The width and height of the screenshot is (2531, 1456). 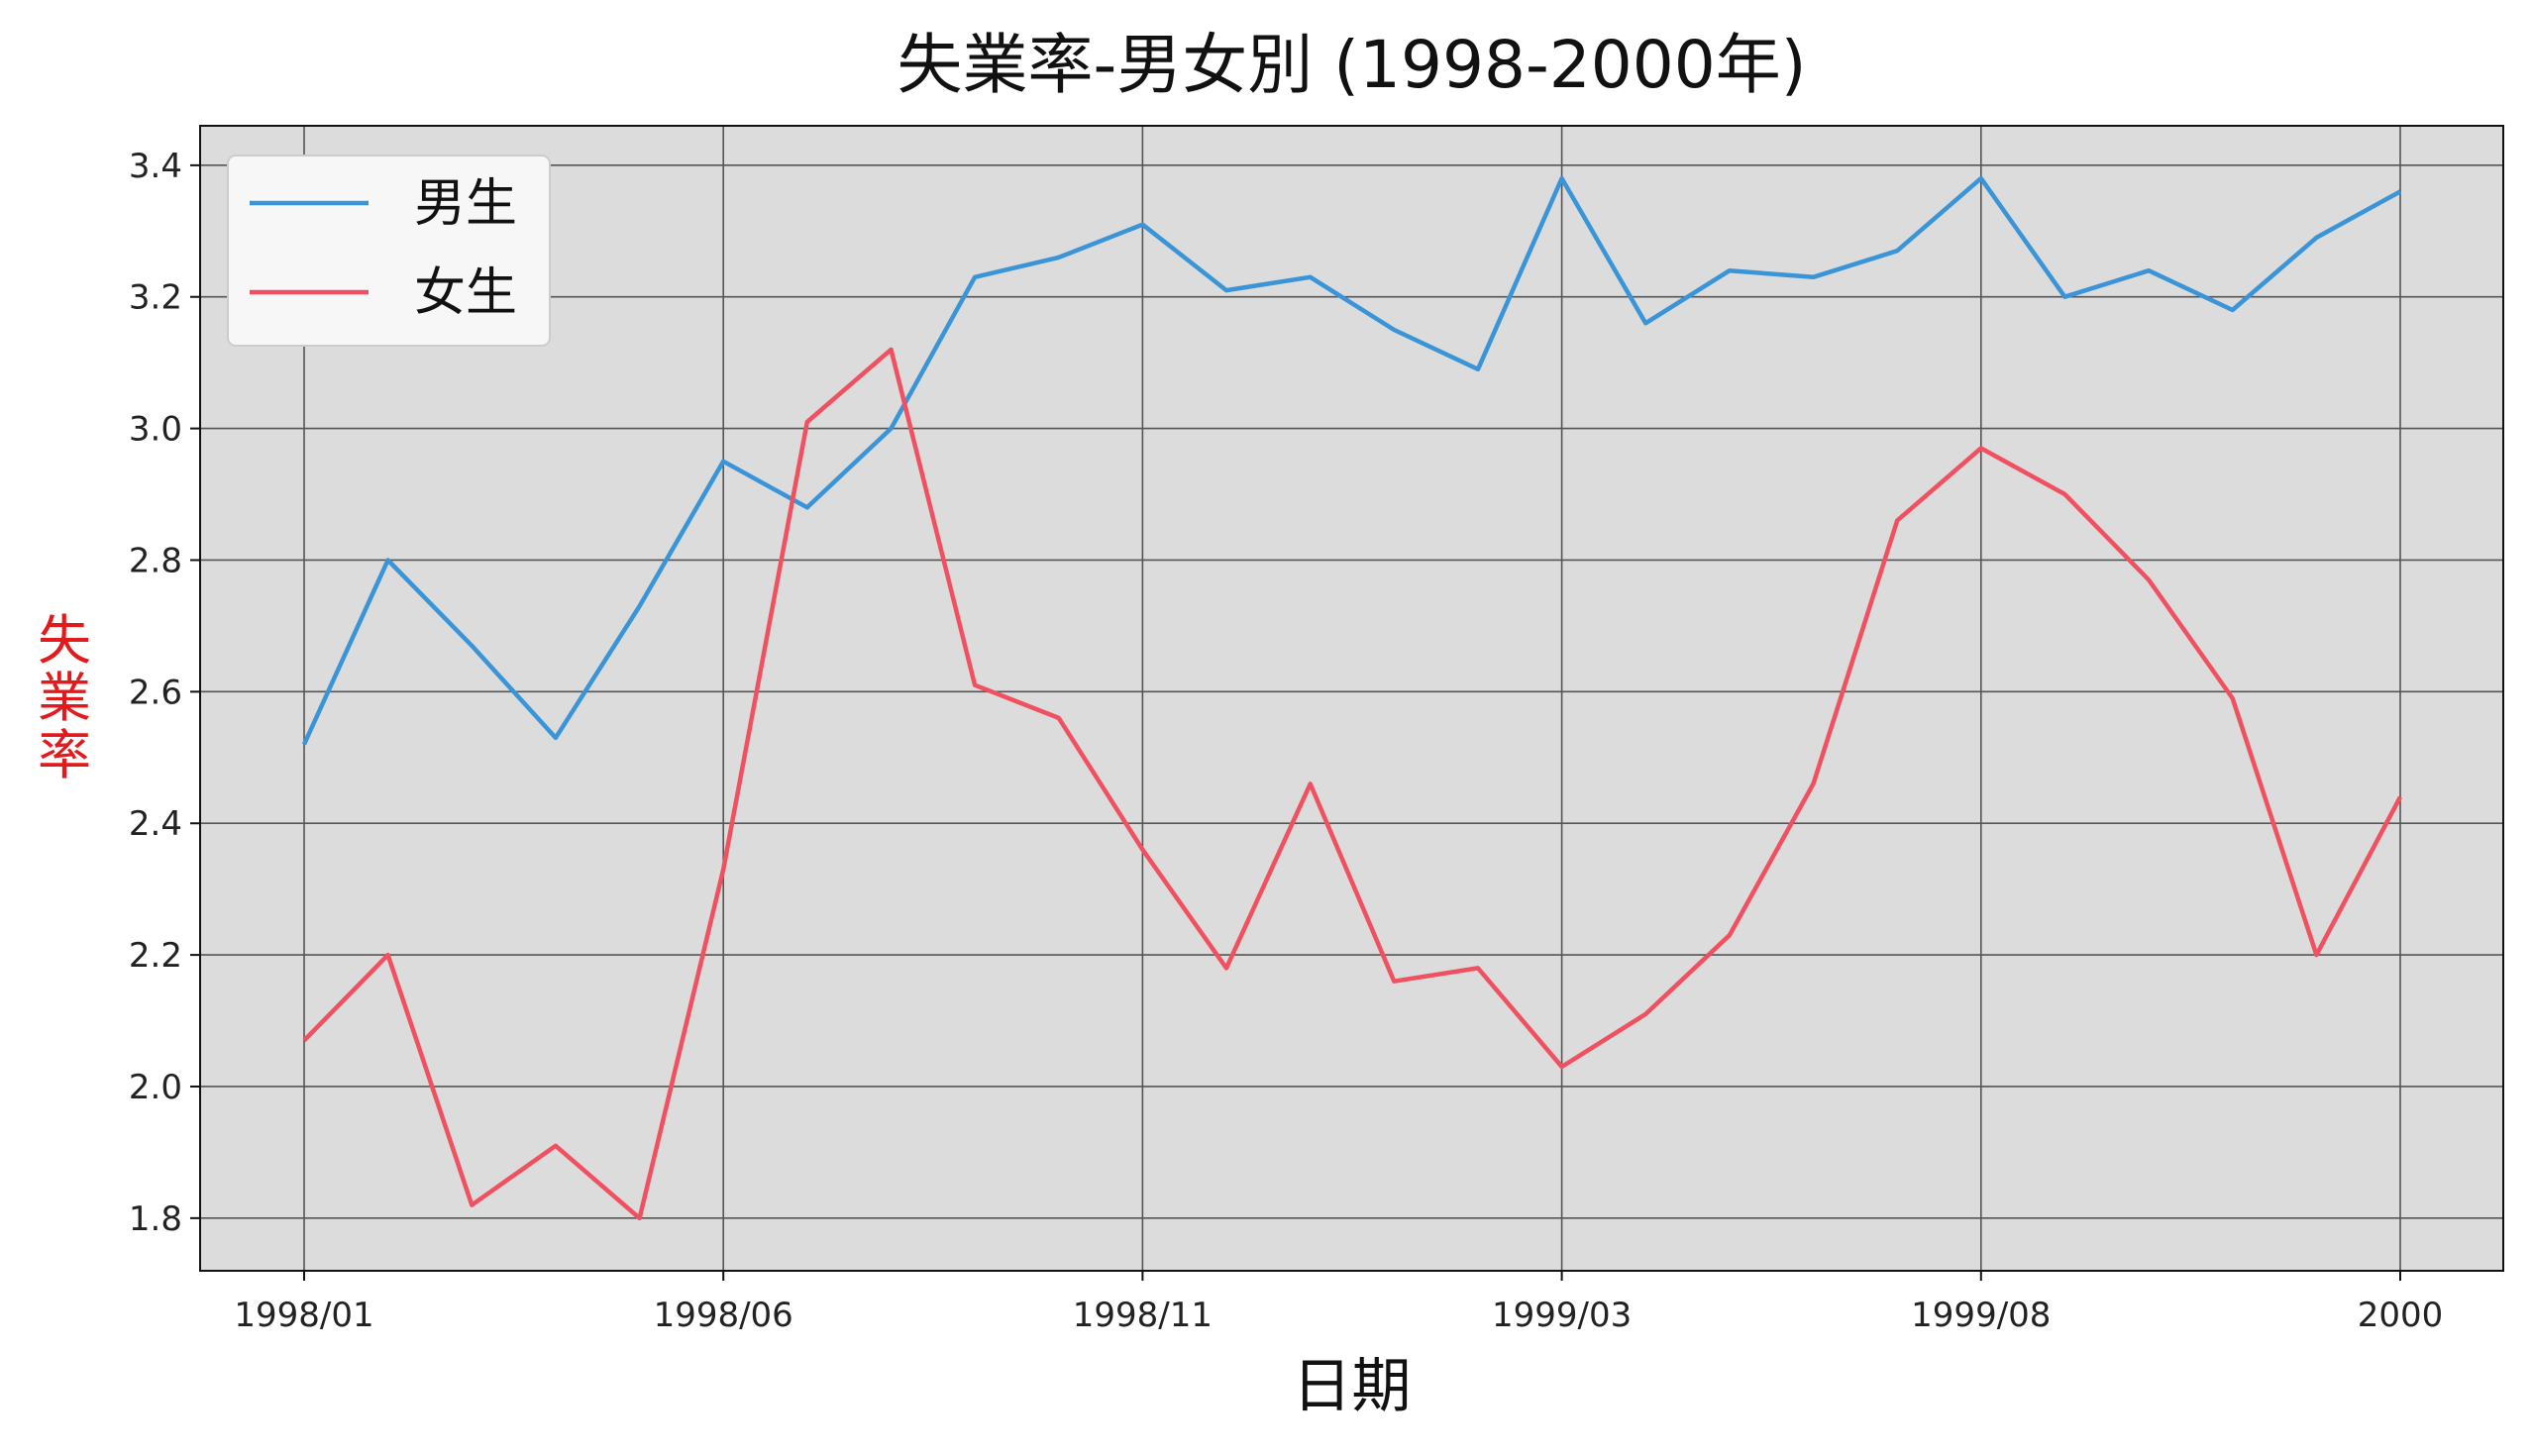 I want to click on y-axis-label-char: 失, so click(x=64, y=640).